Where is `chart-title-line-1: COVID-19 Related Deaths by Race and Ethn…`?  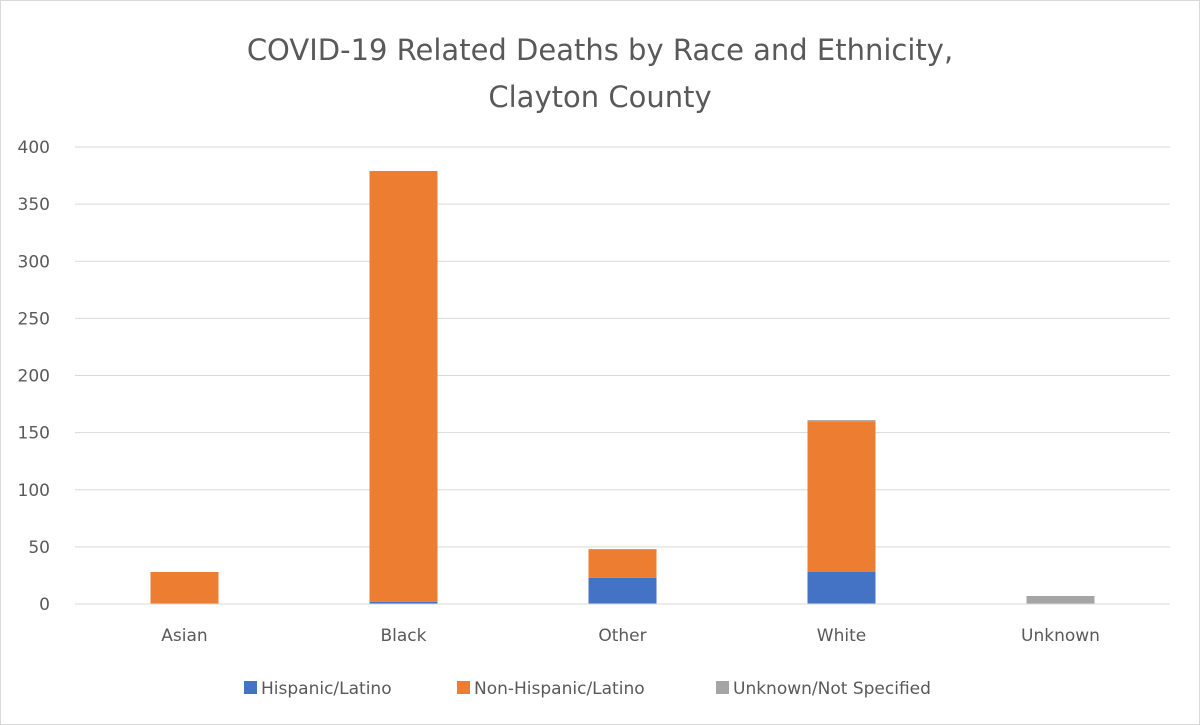
chart-title-line-1: COVID-19 Related Deaths by Race and Ethn… is located at coordinates (600, 50).